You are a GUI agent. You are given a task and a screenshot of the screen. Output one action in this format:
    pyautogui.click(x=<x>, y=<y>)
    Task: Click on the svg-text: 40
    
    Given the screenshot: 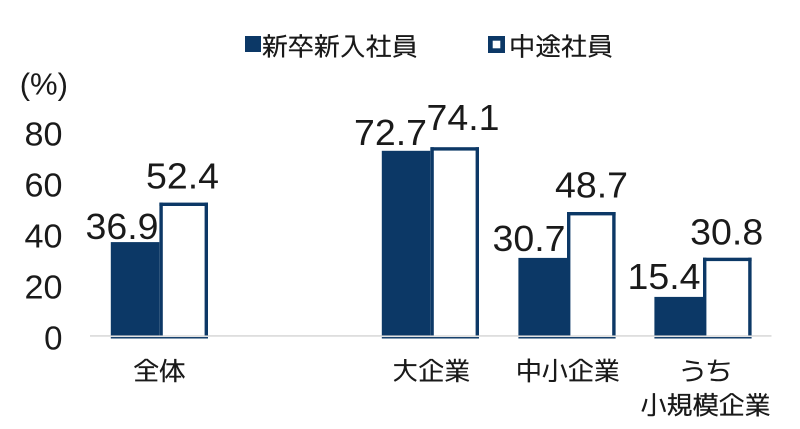 What is the action you would take?
    pyautogui.click(x=44, y=236)
    